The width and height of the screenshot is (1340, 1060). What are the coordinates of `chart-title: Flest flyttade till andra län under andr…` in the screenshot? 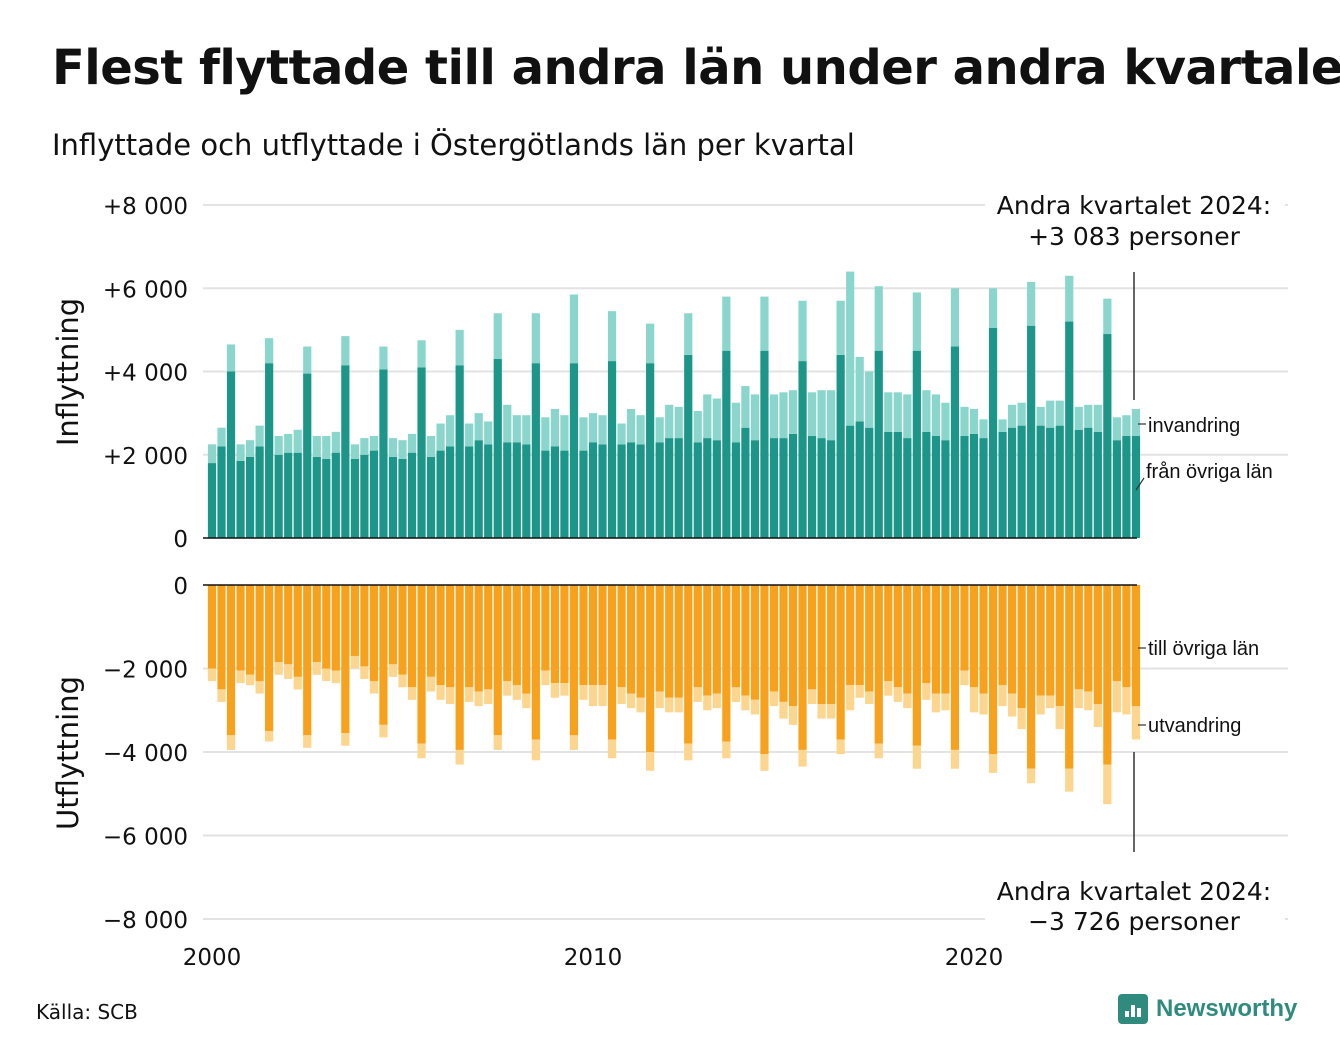 It's located at (696, 68).